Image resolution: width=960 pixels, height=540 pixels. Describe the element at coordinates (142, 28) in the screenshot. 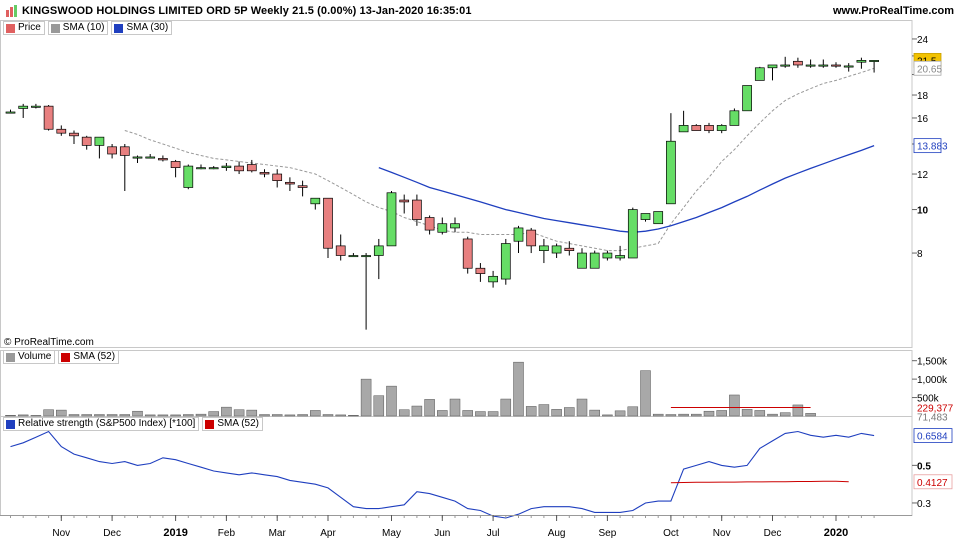

I see `price-legend-item: SMA (30)` at that location.